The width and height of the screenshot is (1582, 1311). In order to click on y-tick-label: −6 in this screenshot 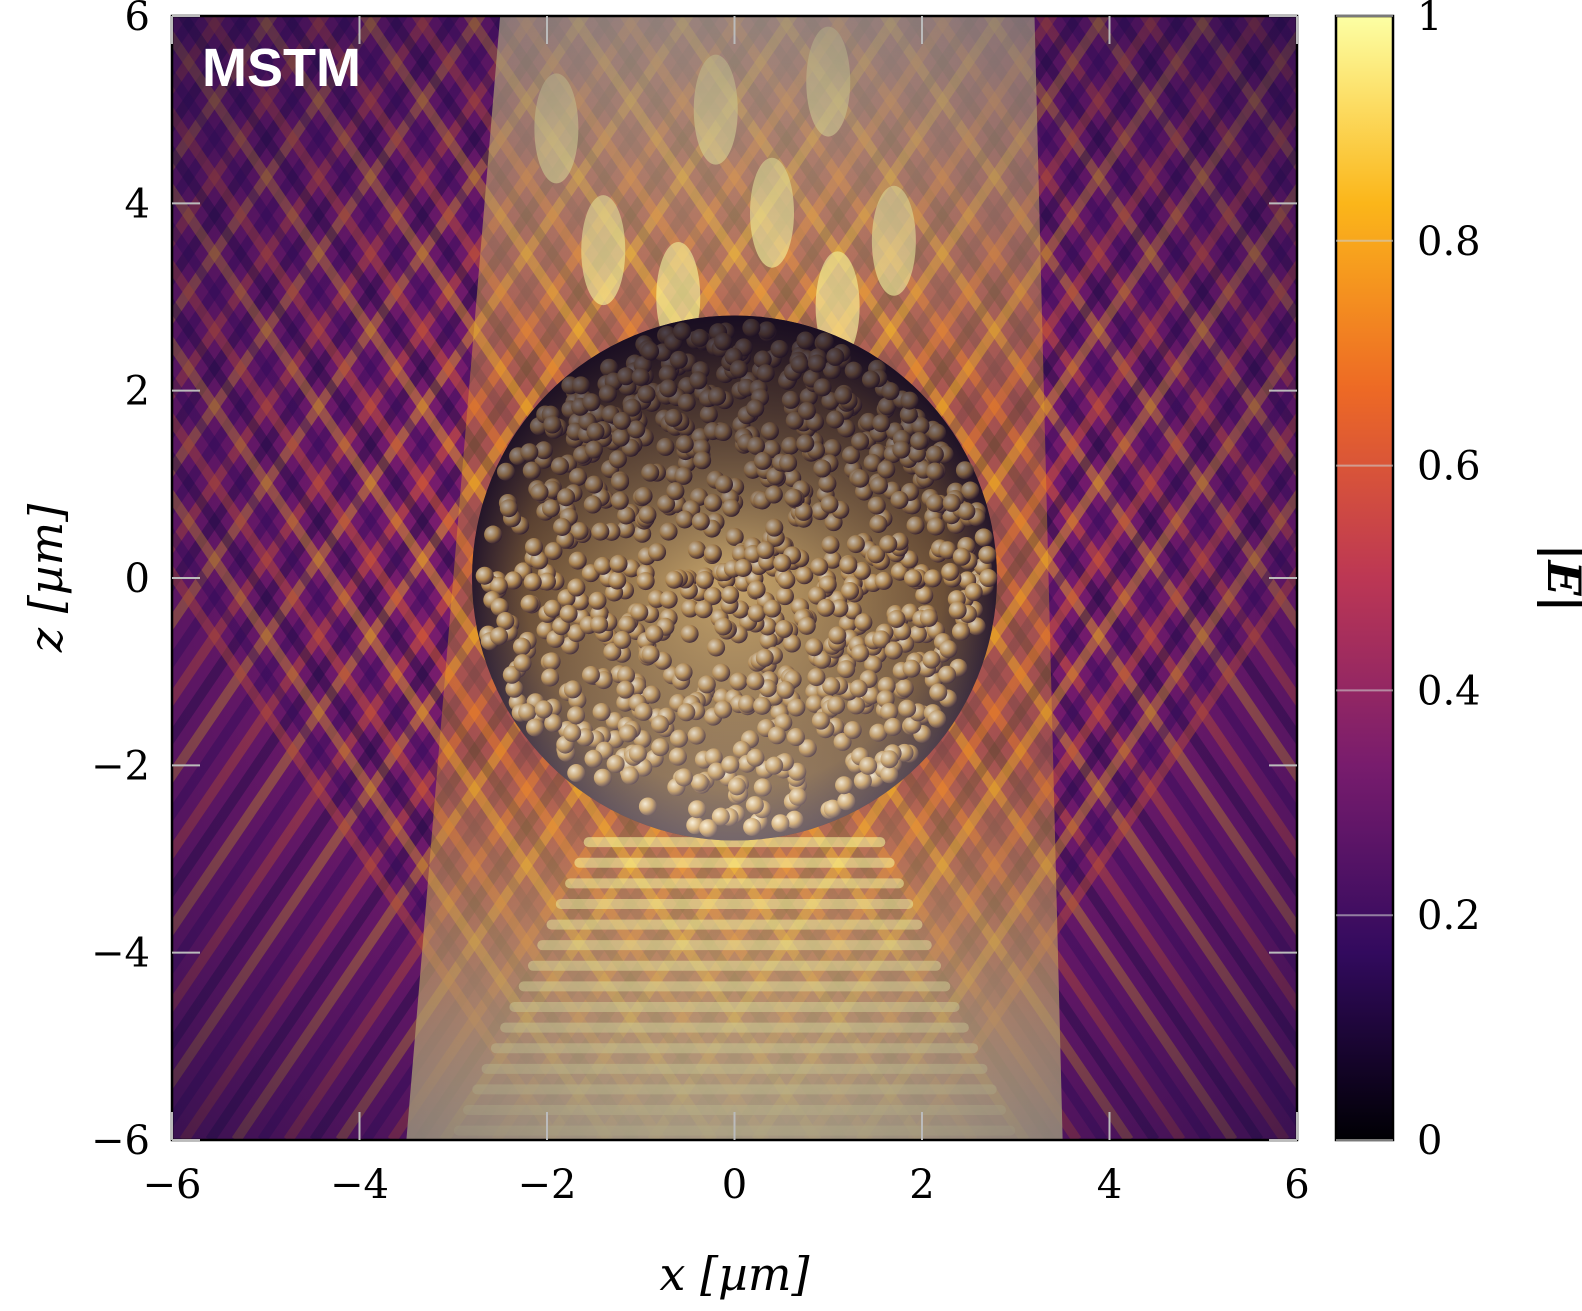, I will do `click(120, 1141)`.